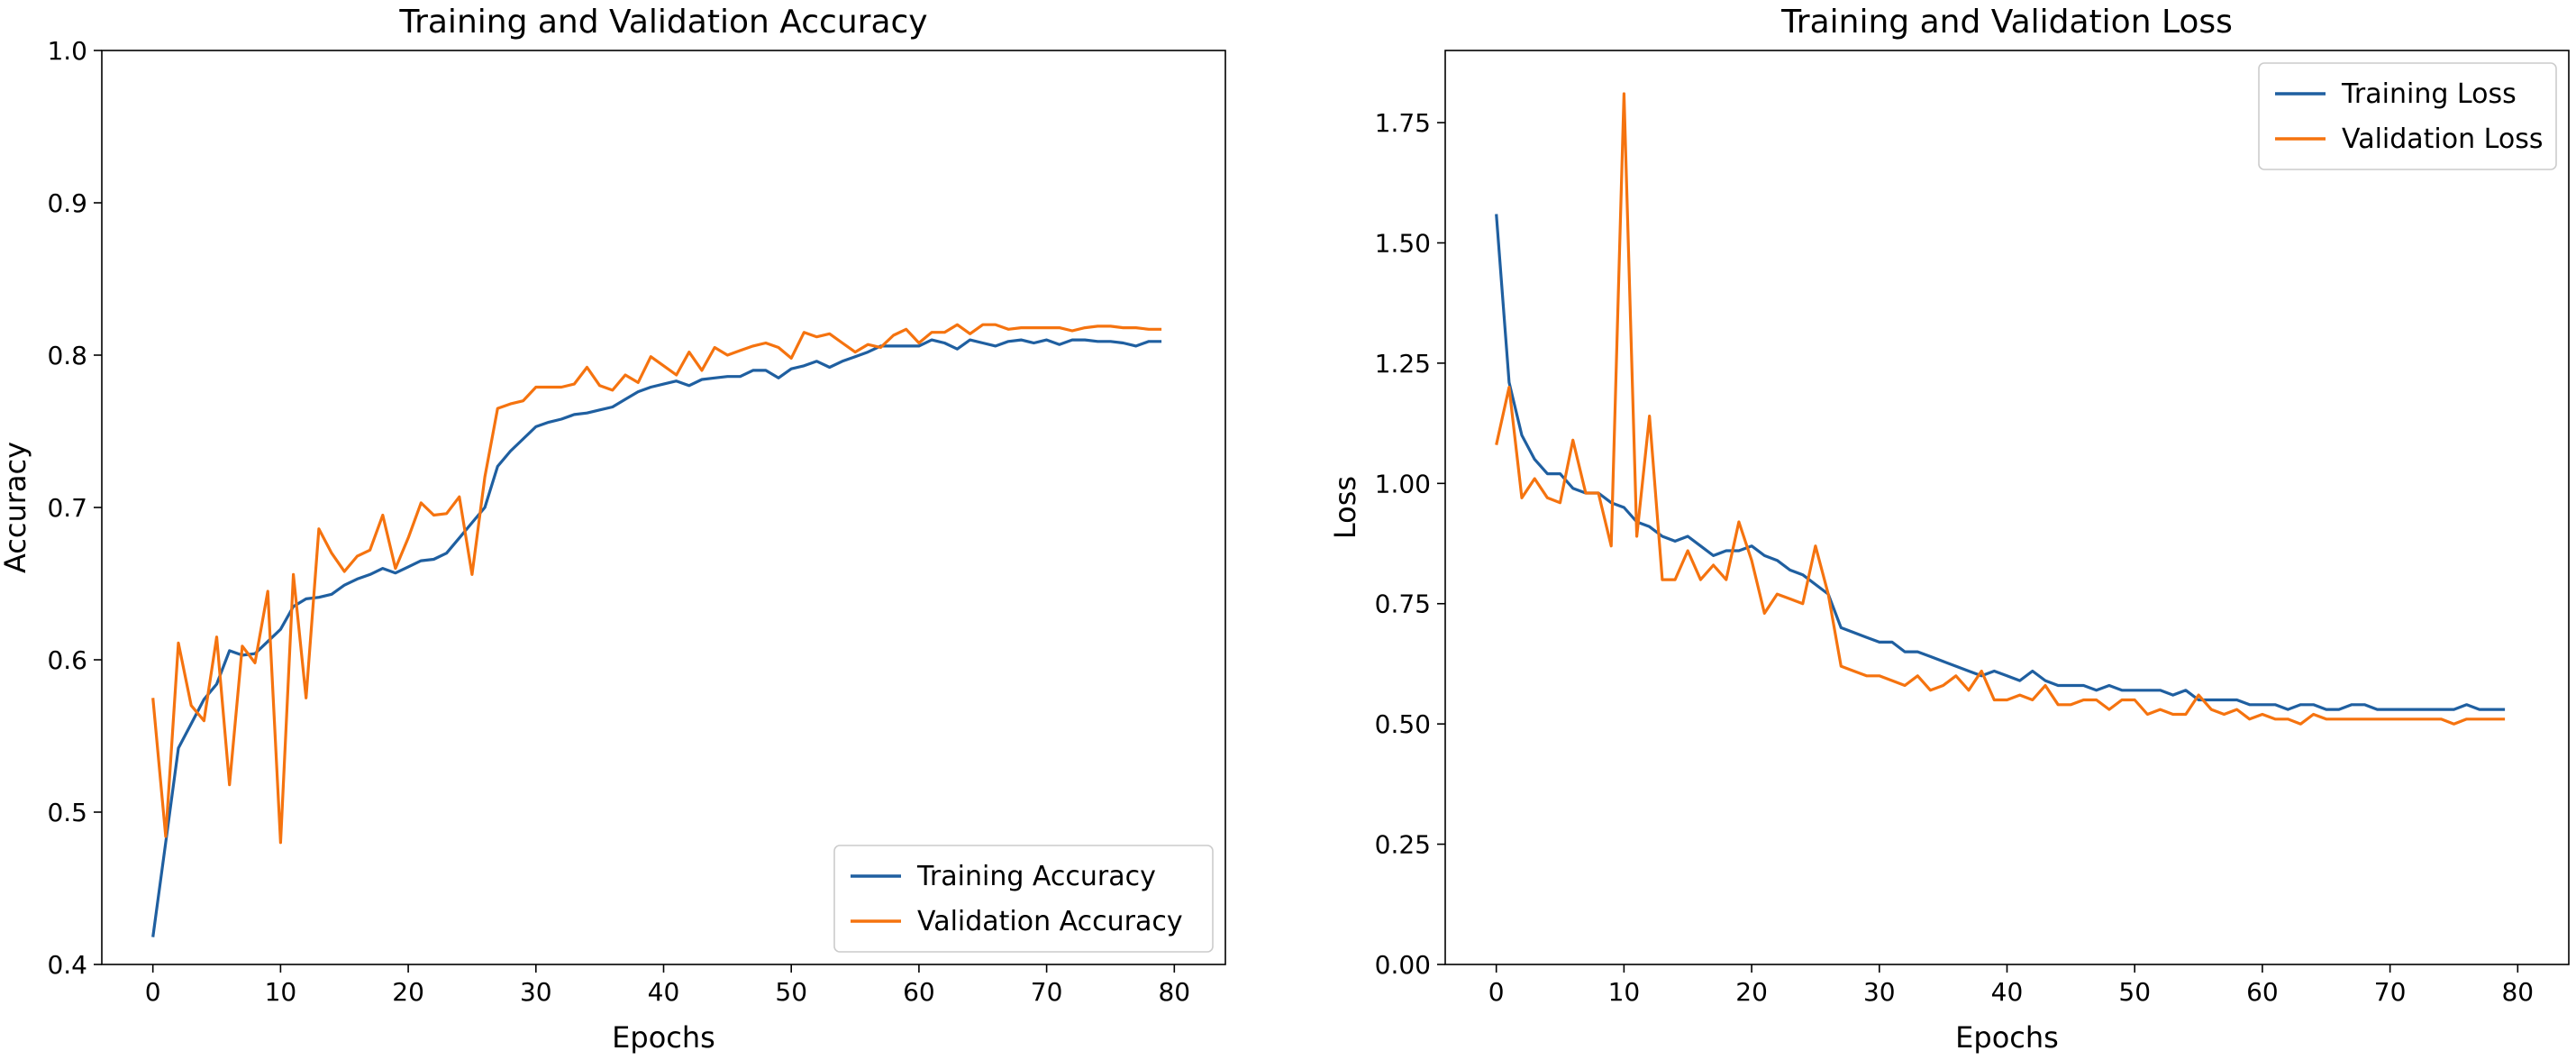 The image size is (2576, 1060). What do you see at coordinates (2390, 992) in the screenshot?
I see `loss-x-tick-label: 70` at bounding box center [2390, 992].